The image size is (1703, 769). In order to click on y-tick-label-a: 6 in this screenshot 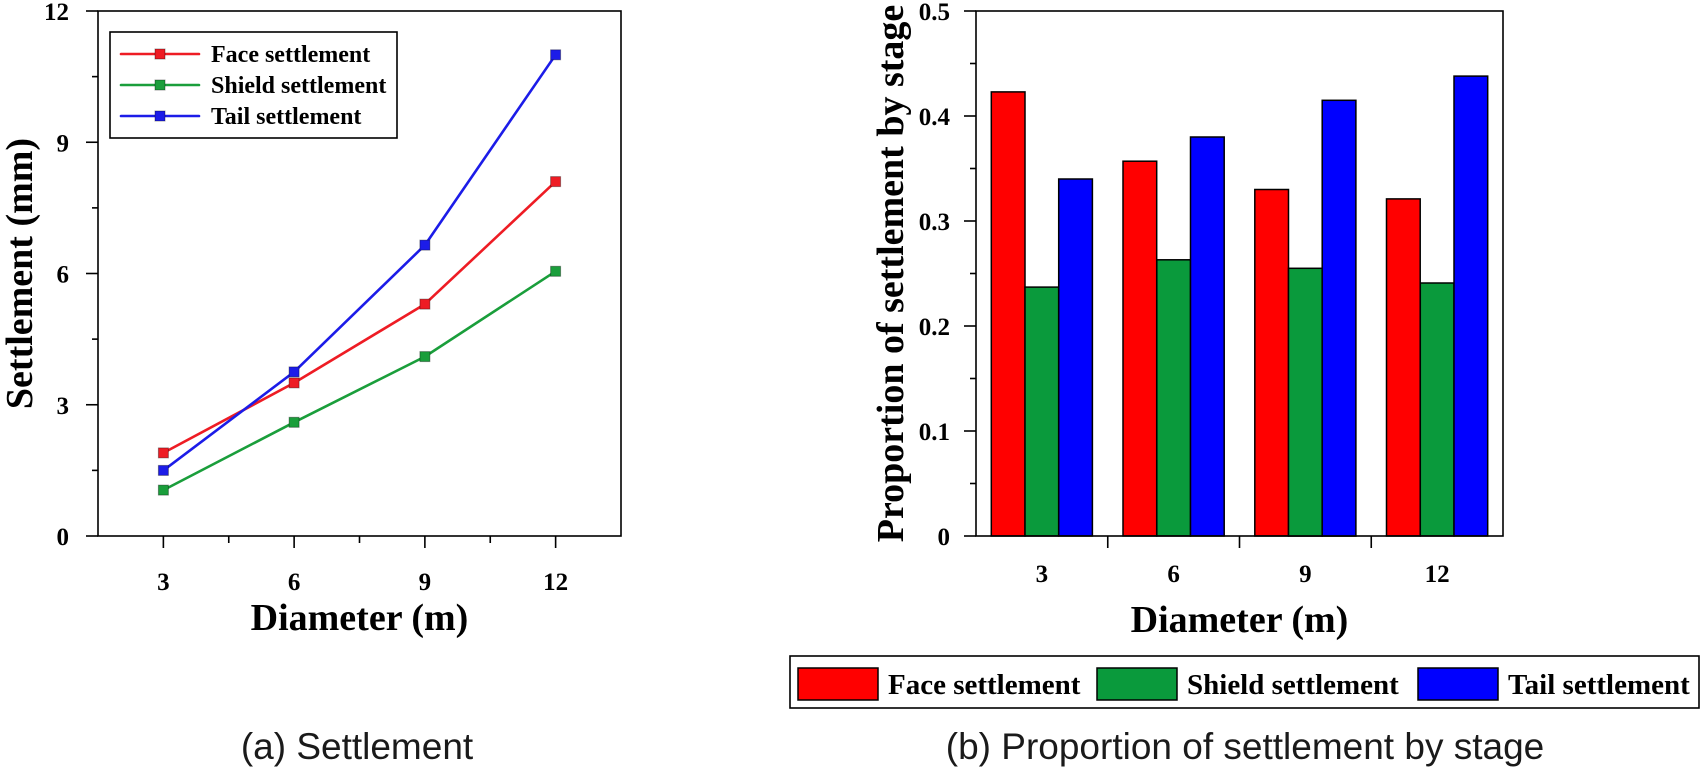, I will do `click(63, 275)`.